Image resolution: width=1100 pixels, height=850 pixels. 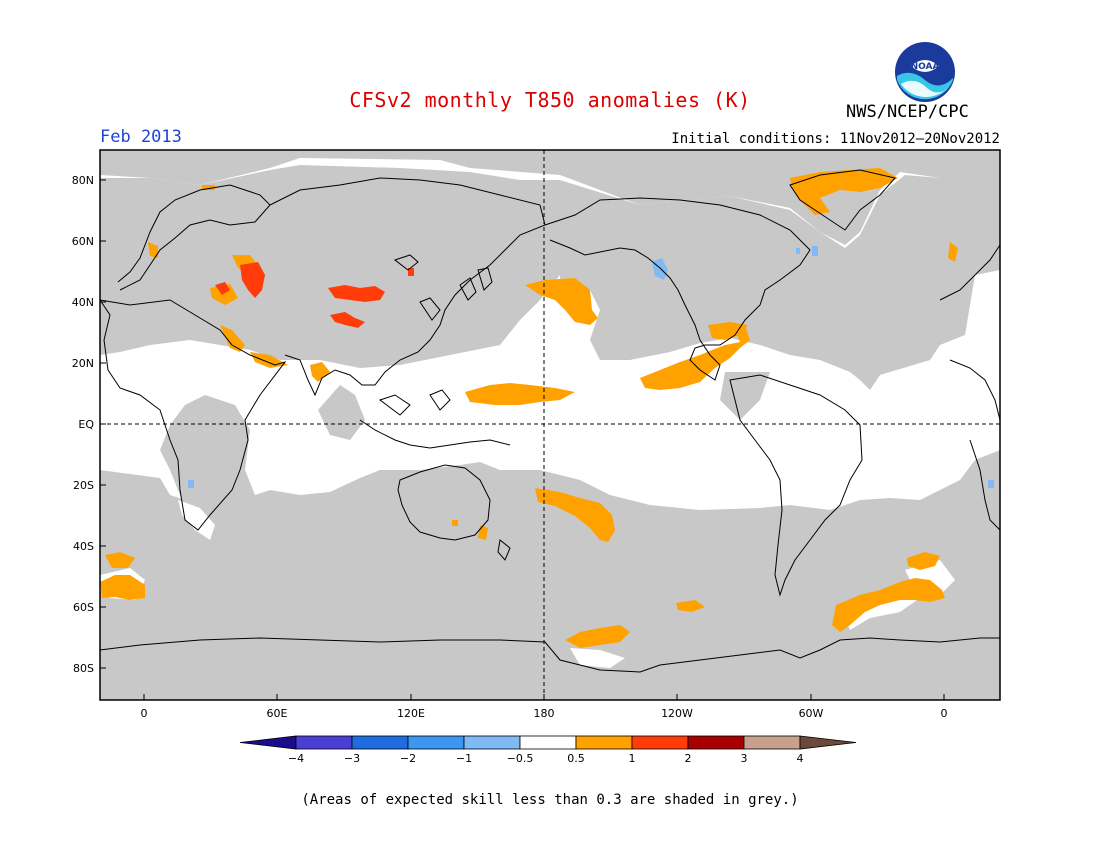 What do you see at coordinates (83, 607) in the screenshot?
I see `lat-label: 60S` at bounding box center [83, 607].